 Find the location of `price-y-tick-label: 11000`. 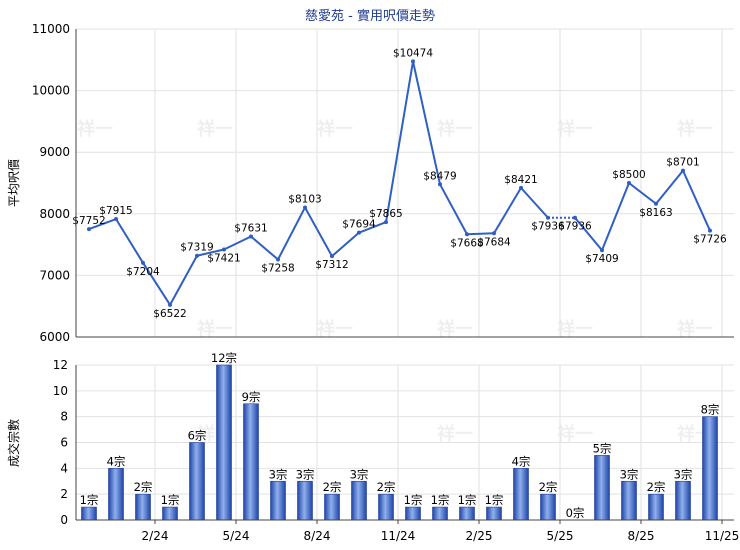

price-y-tick-label: 11000 is located at coordinates (51, 29).